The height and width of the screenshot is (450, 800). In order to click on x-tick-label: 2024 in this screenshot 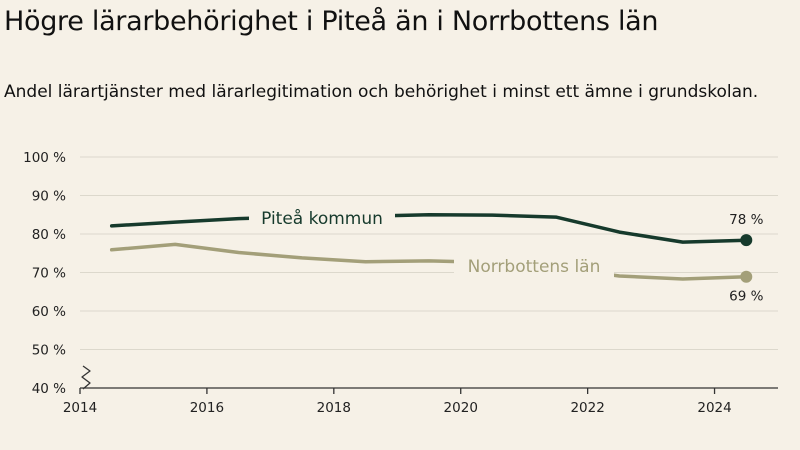, I will do `click(714, 408)`.